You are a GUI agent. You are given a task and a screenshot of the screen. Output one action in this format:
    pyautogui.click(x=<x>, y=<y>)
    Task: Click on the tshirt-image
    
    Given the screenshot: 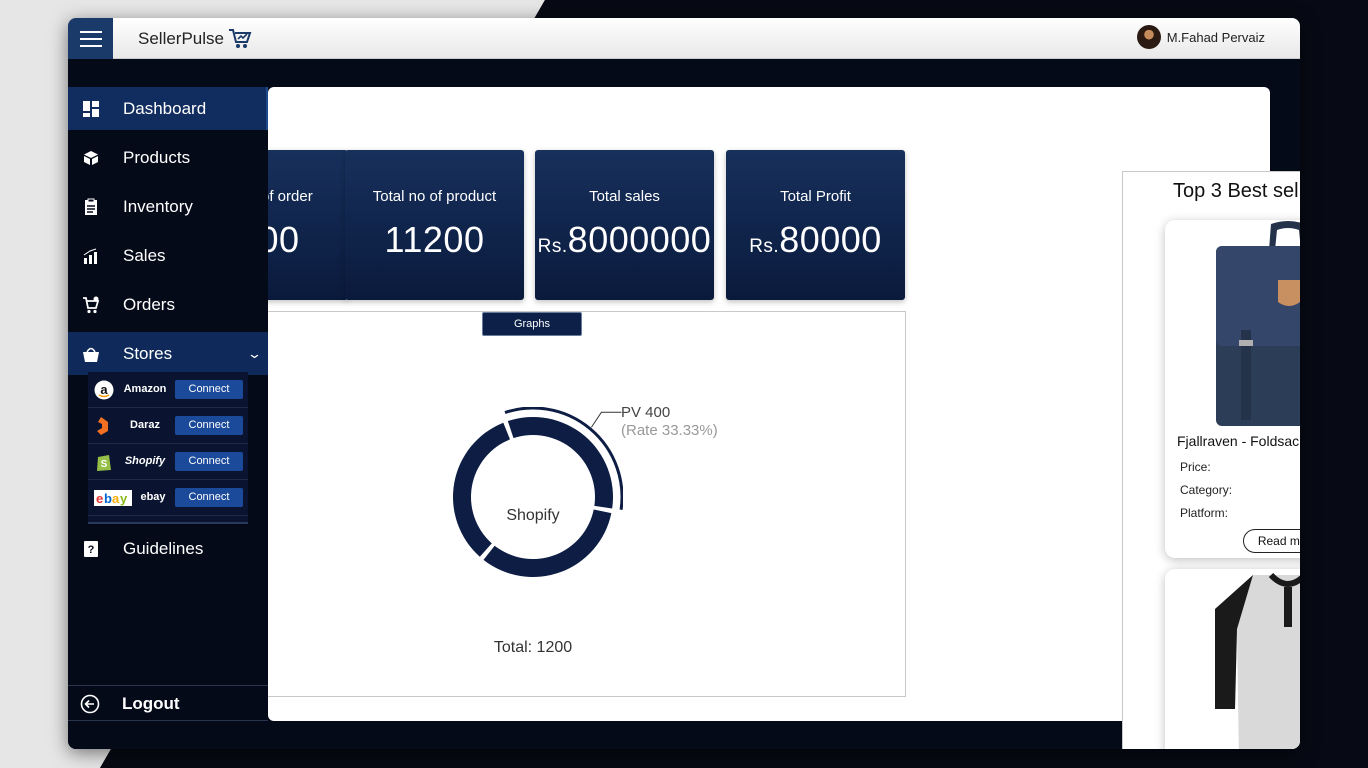 What is the action you would take?
    pyautogui.click(x=1257, y=660)
    